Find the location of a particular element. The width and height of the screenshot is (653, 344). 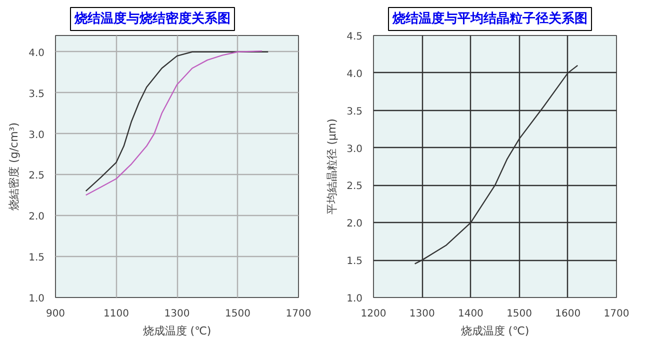

chart-title: 烧结温度与平均结晶粒子径关系图 is located at coordinates (490, 18).